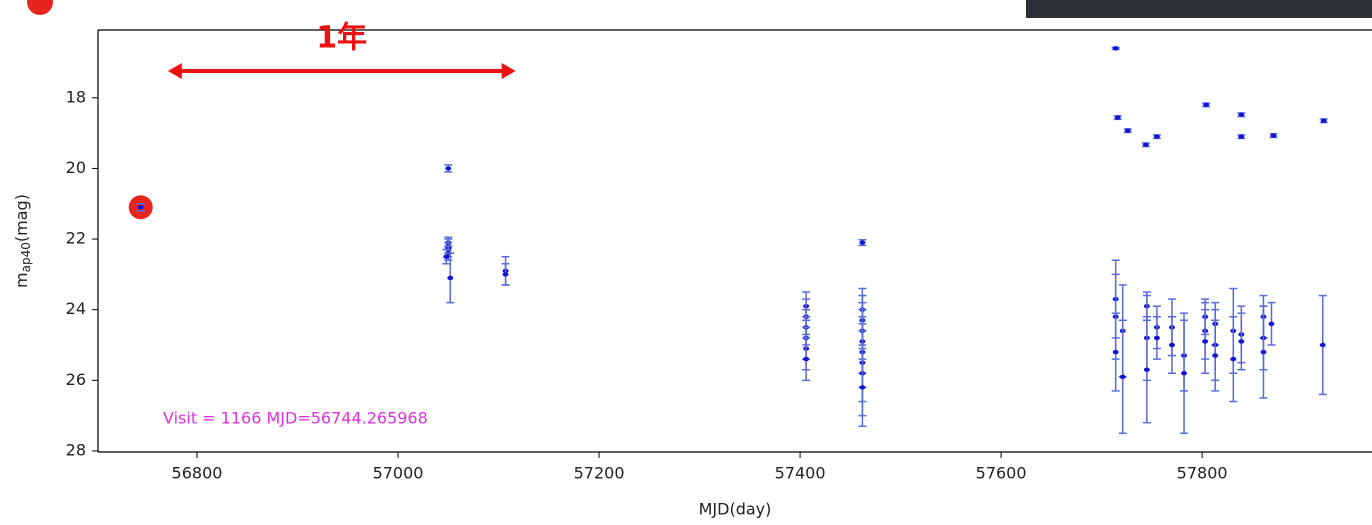  I want to click on x-tick-label: 57200, so click(599, 473).